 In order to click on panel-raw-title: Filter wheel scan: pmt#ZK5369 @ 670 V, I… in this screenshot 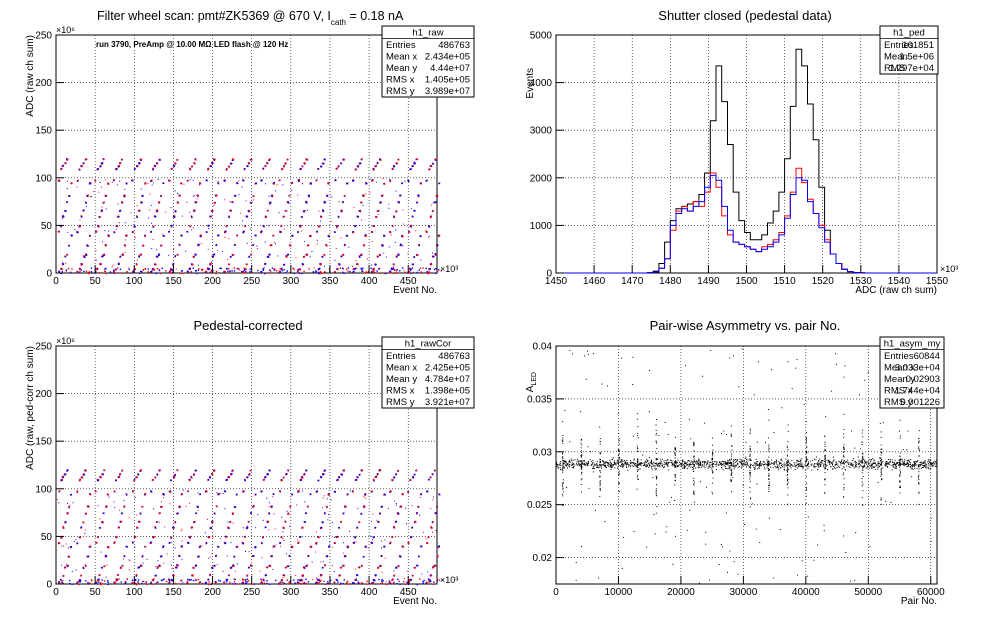, I will do `click(250, 18)`.